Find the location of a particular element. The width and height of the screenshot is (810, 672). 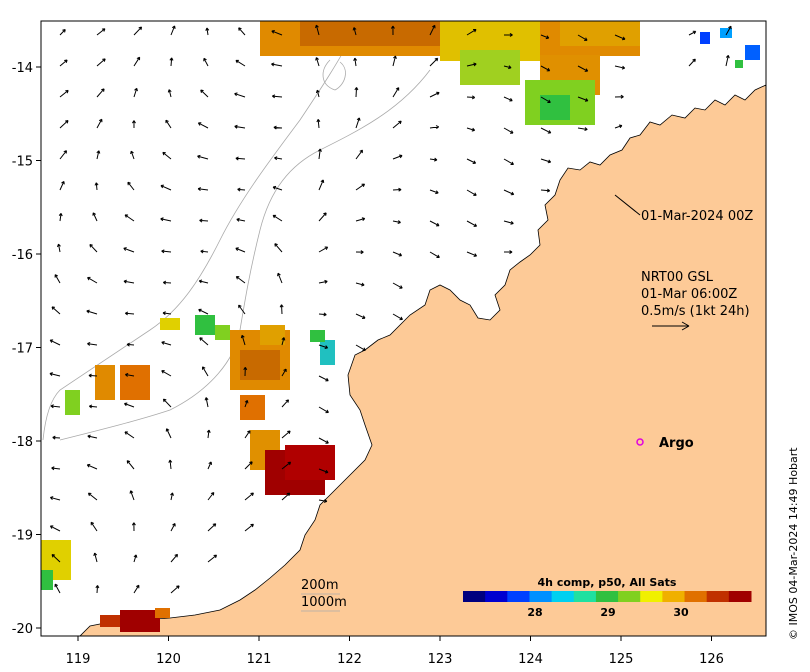

colorbar-tick-29: 29 is located at coordinates (607, 612).